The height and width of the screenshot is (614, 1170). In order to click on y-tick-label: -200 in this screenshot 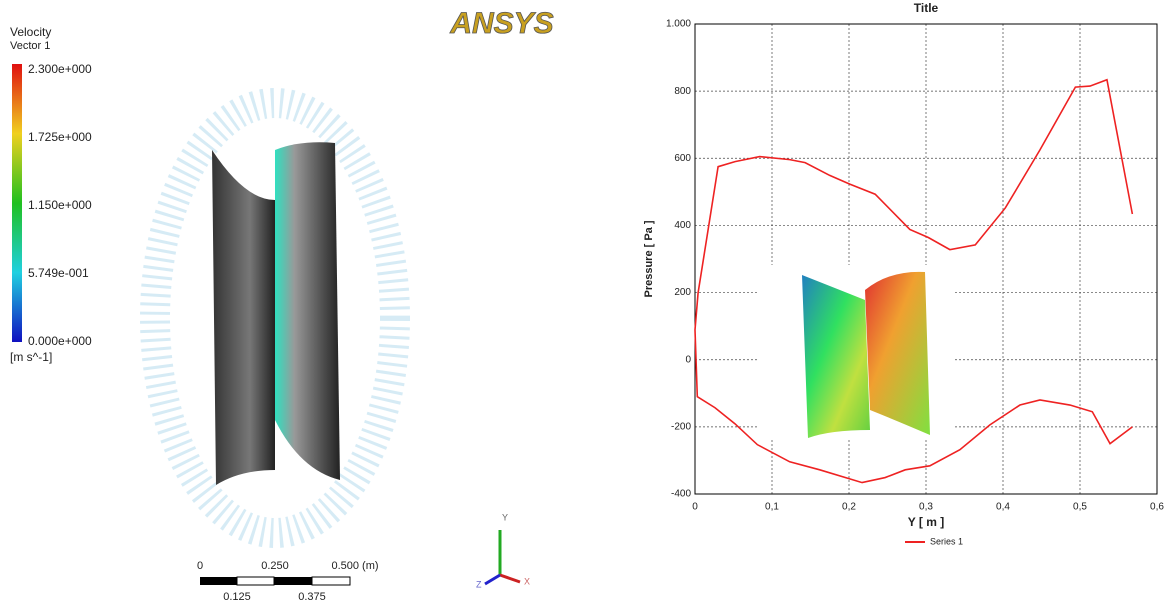, I will do `click(681, 426)`.